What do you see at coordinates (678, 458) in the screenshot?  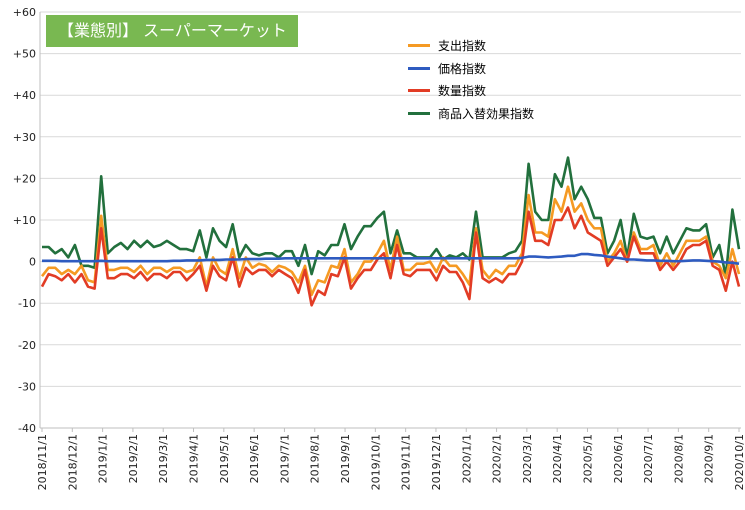 I see `x-tick-label: 2020/8/1` at bounding box center [678, 458].